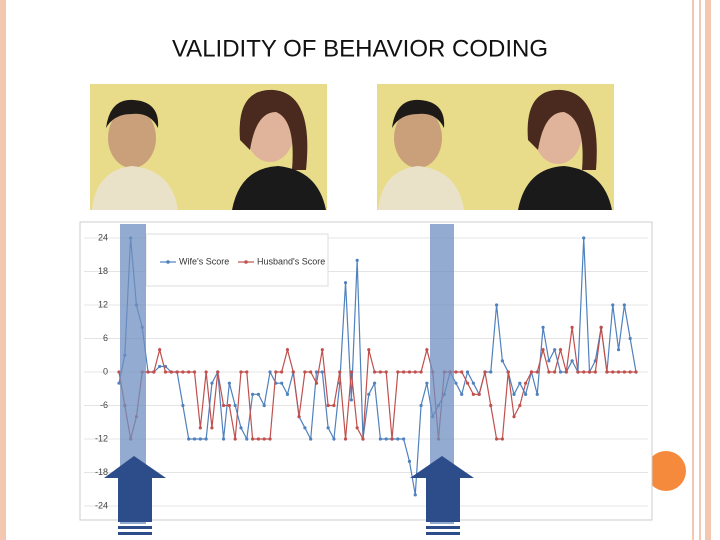 The height and width of the screenshot is (540, 720). What do you see at coordinates (101, 472) in the screenshot?
I see `y-tick-label: -18` at bounding box center [101, 472].